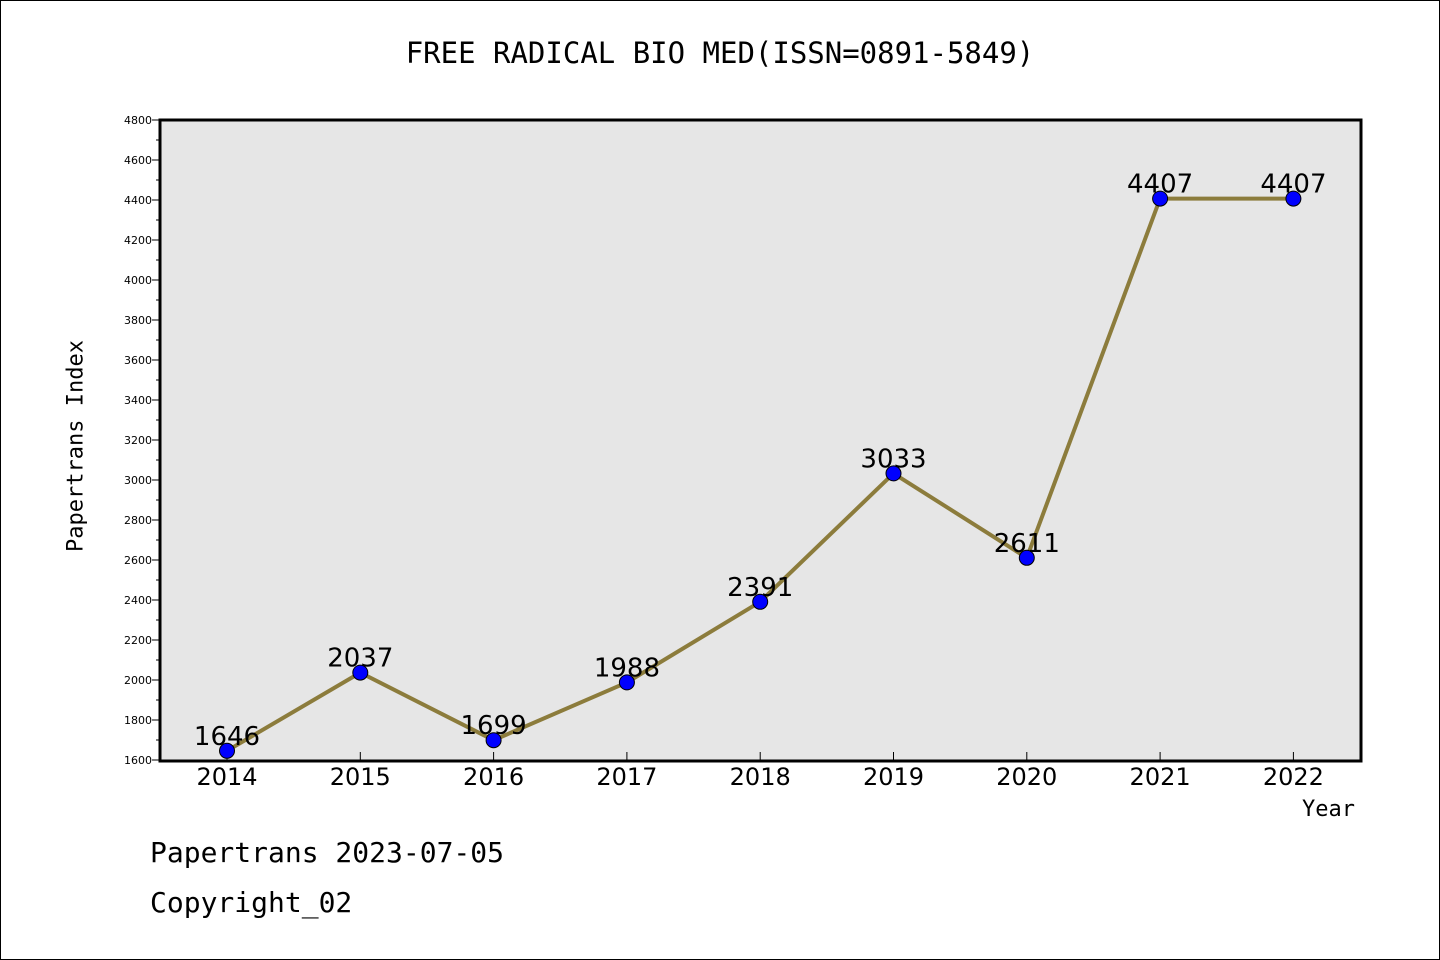  Describe the element at coordinates (138, 480) in the screenshot. I see `y-tick-label: 3000` at that location.